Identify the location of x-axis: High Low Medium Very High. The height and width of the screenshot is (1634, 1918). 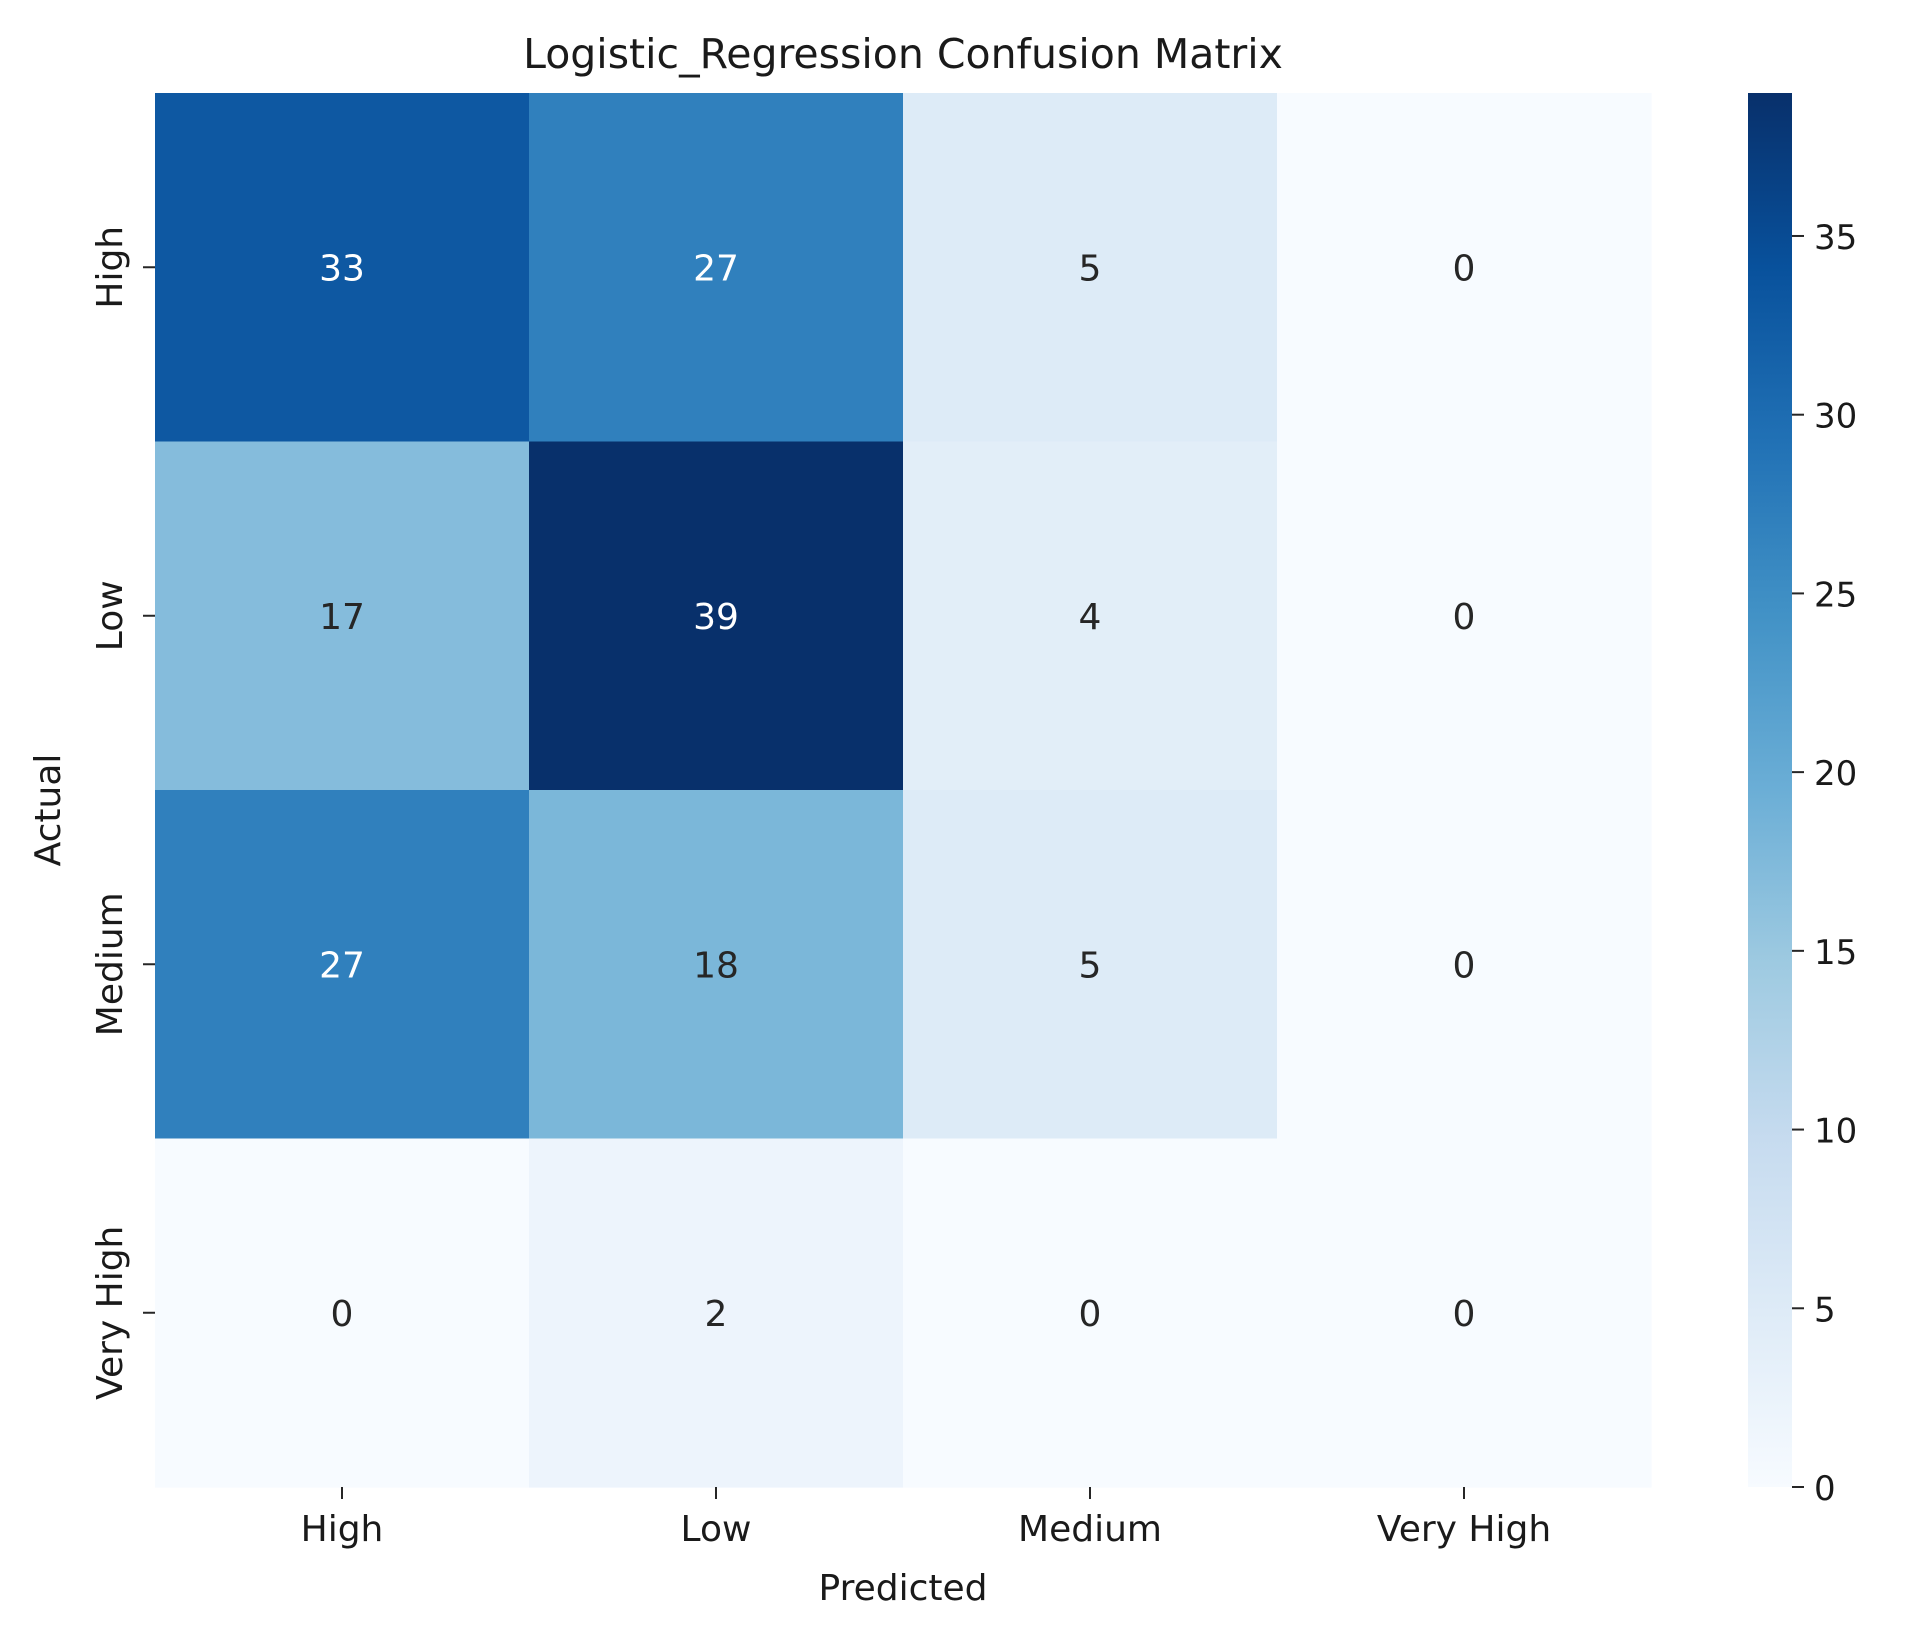
(926, 1518).